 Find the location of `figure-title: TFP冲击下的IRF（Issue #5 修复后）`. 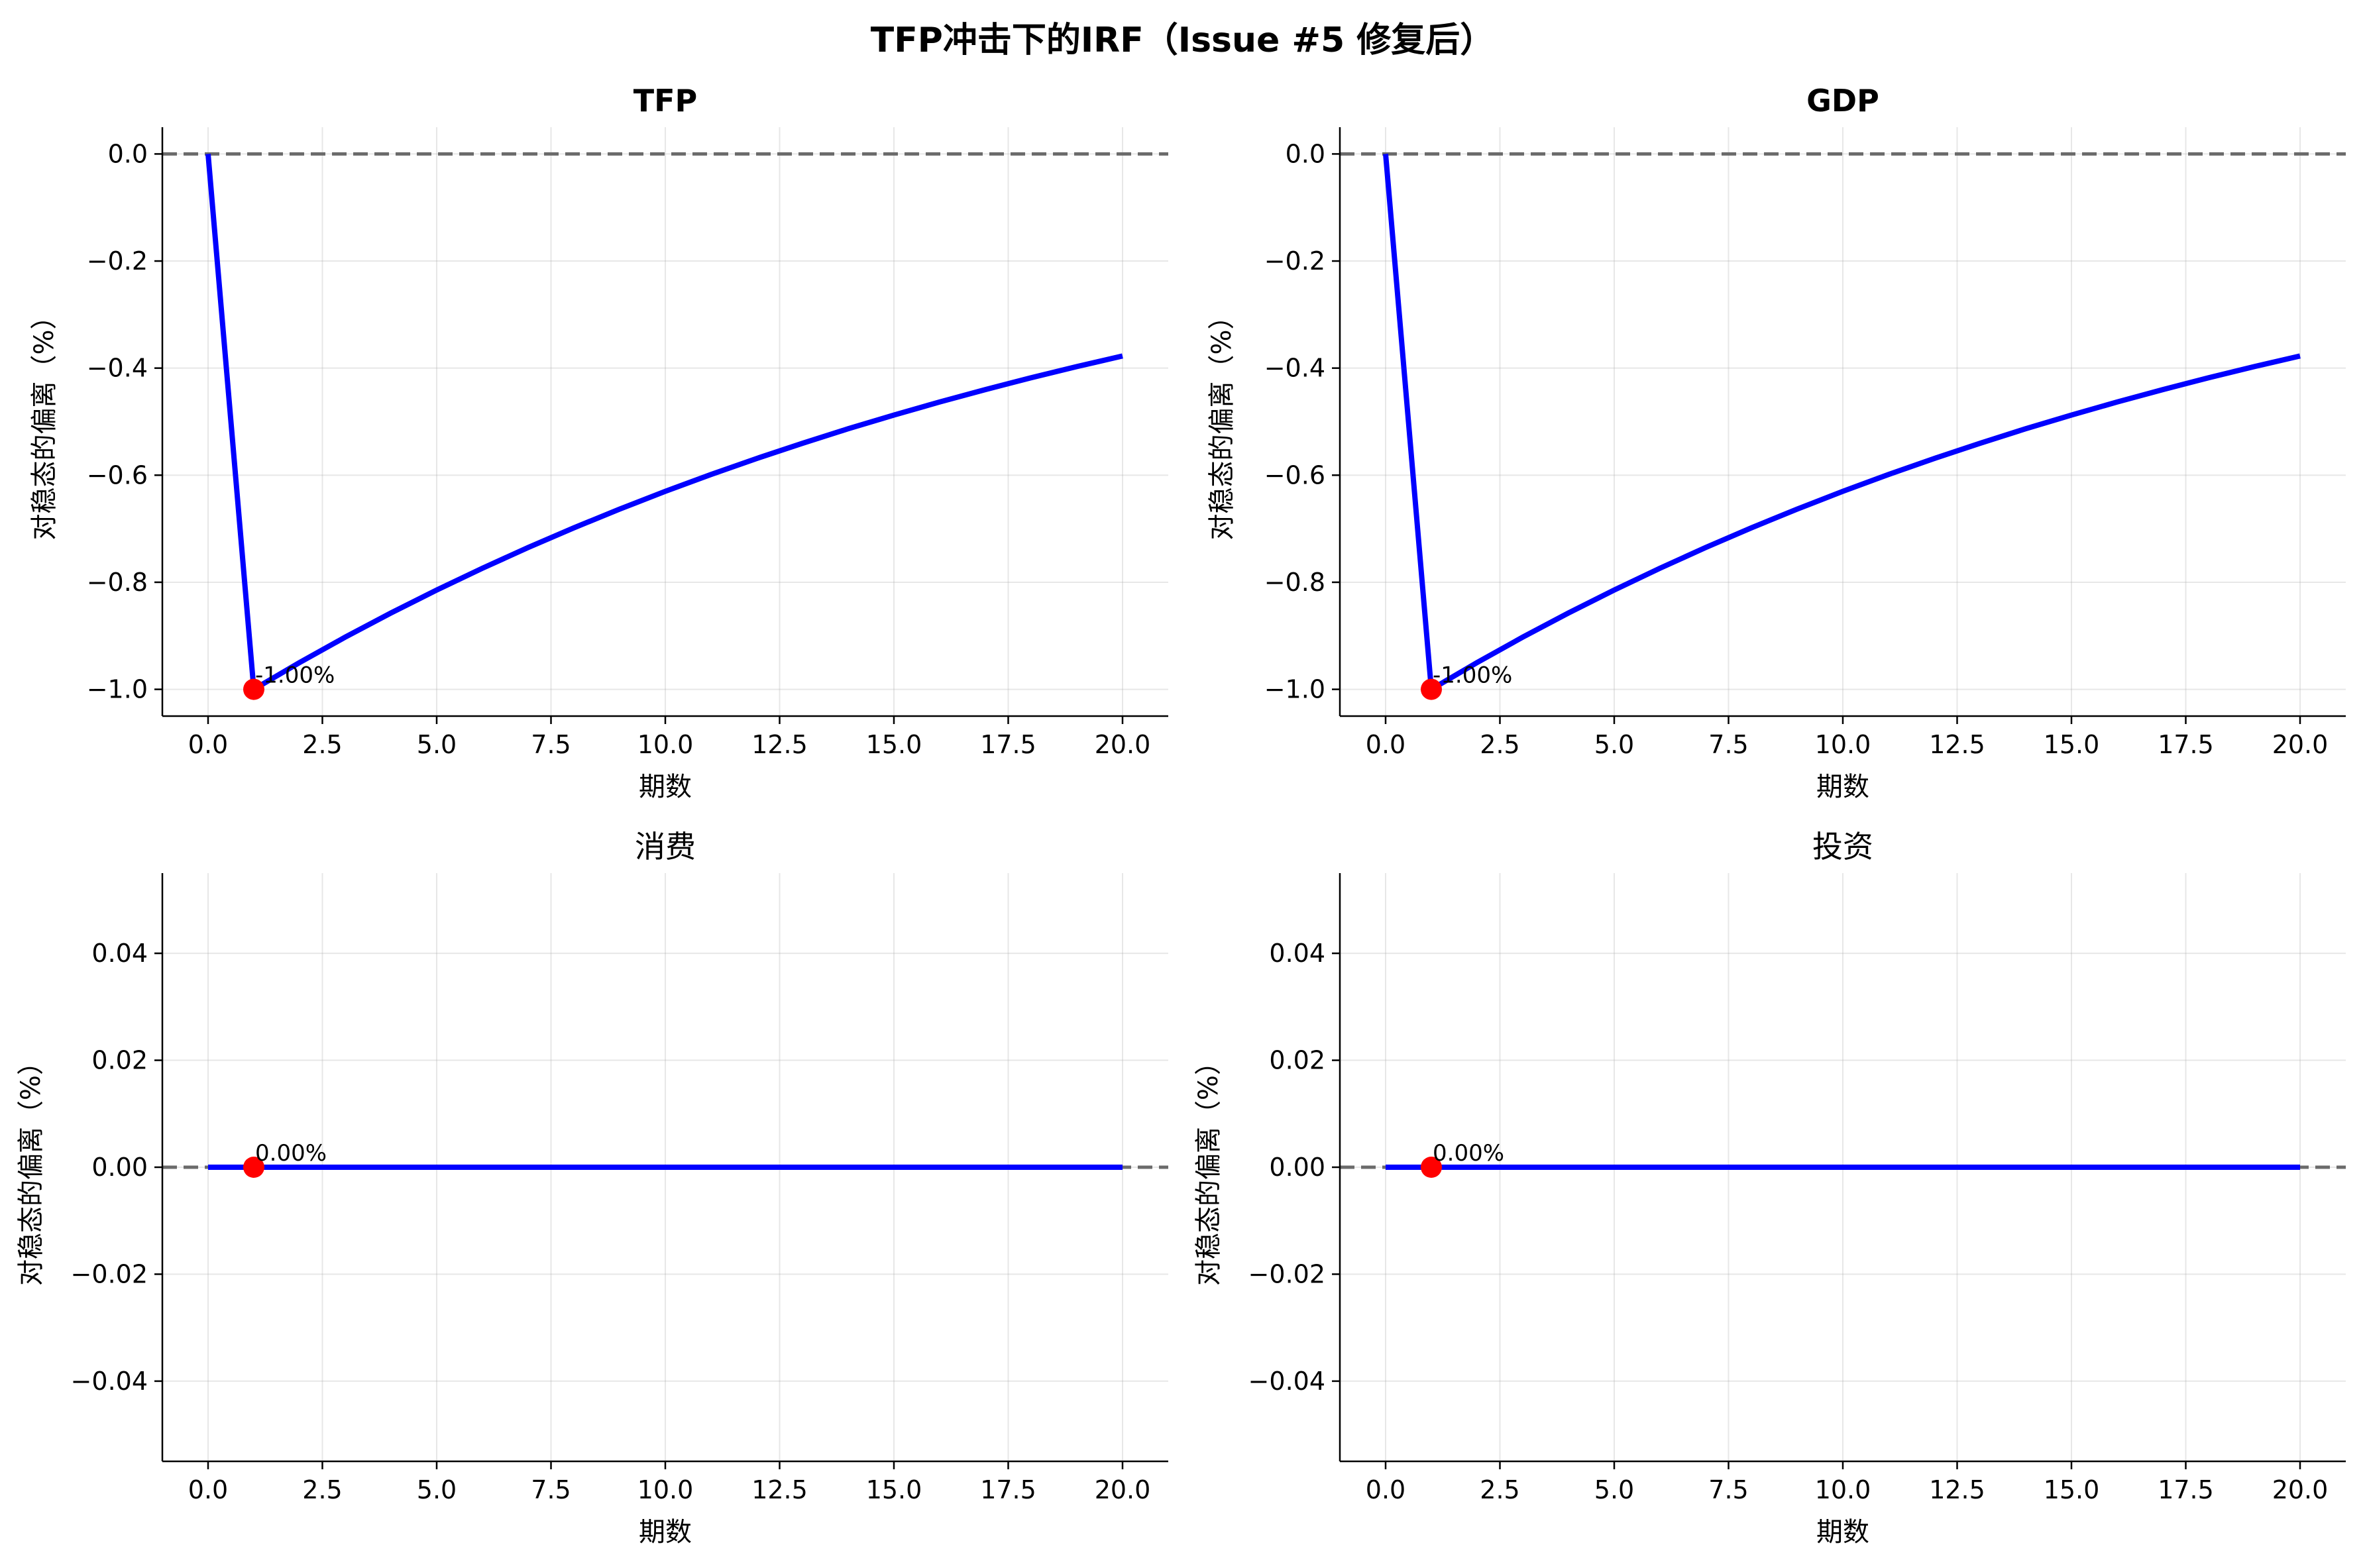

figure-title: TFP冲击下的IRF（Issue #5 修复后） is located at coordinates (1182, 40).